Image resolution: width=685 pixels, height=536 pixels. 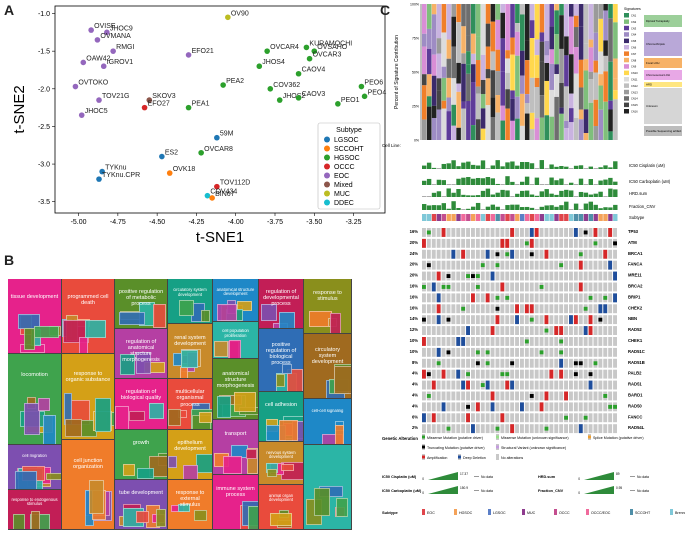 What do you see at coordinates (642, 206) in the screenshot?
I see `track-label: Fraction_CNV` at bounding box center [642, 206].